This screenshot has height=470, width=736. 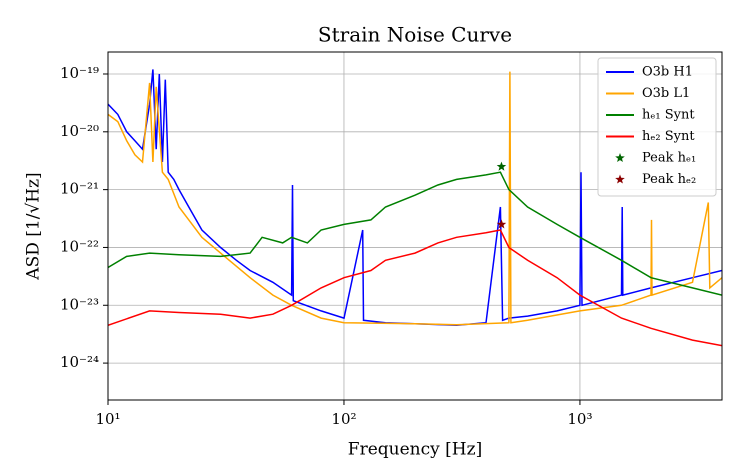 I want to click on legend-label: Peak hₑ₂, so click(x=669, y=179).